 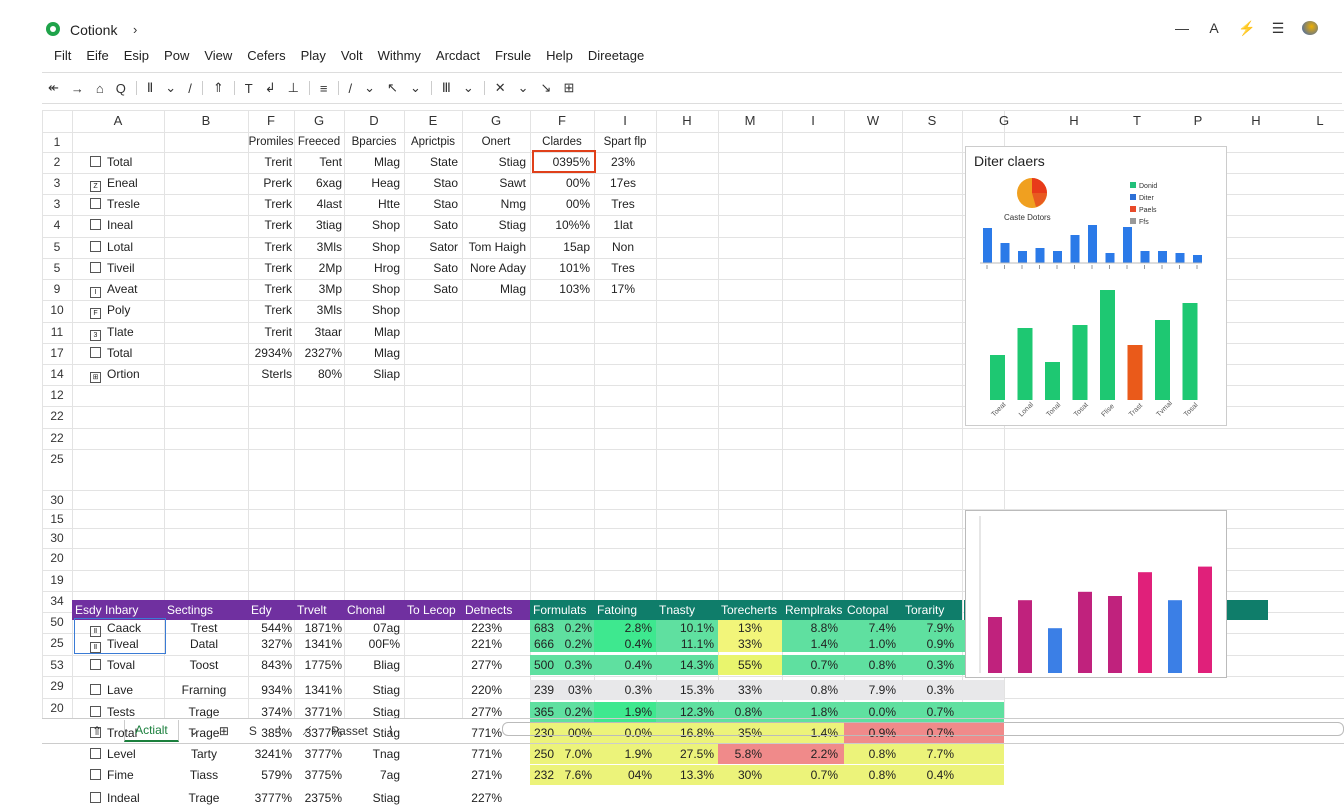 I want to click on cell-b: Toost, so click(x=204, y=665).